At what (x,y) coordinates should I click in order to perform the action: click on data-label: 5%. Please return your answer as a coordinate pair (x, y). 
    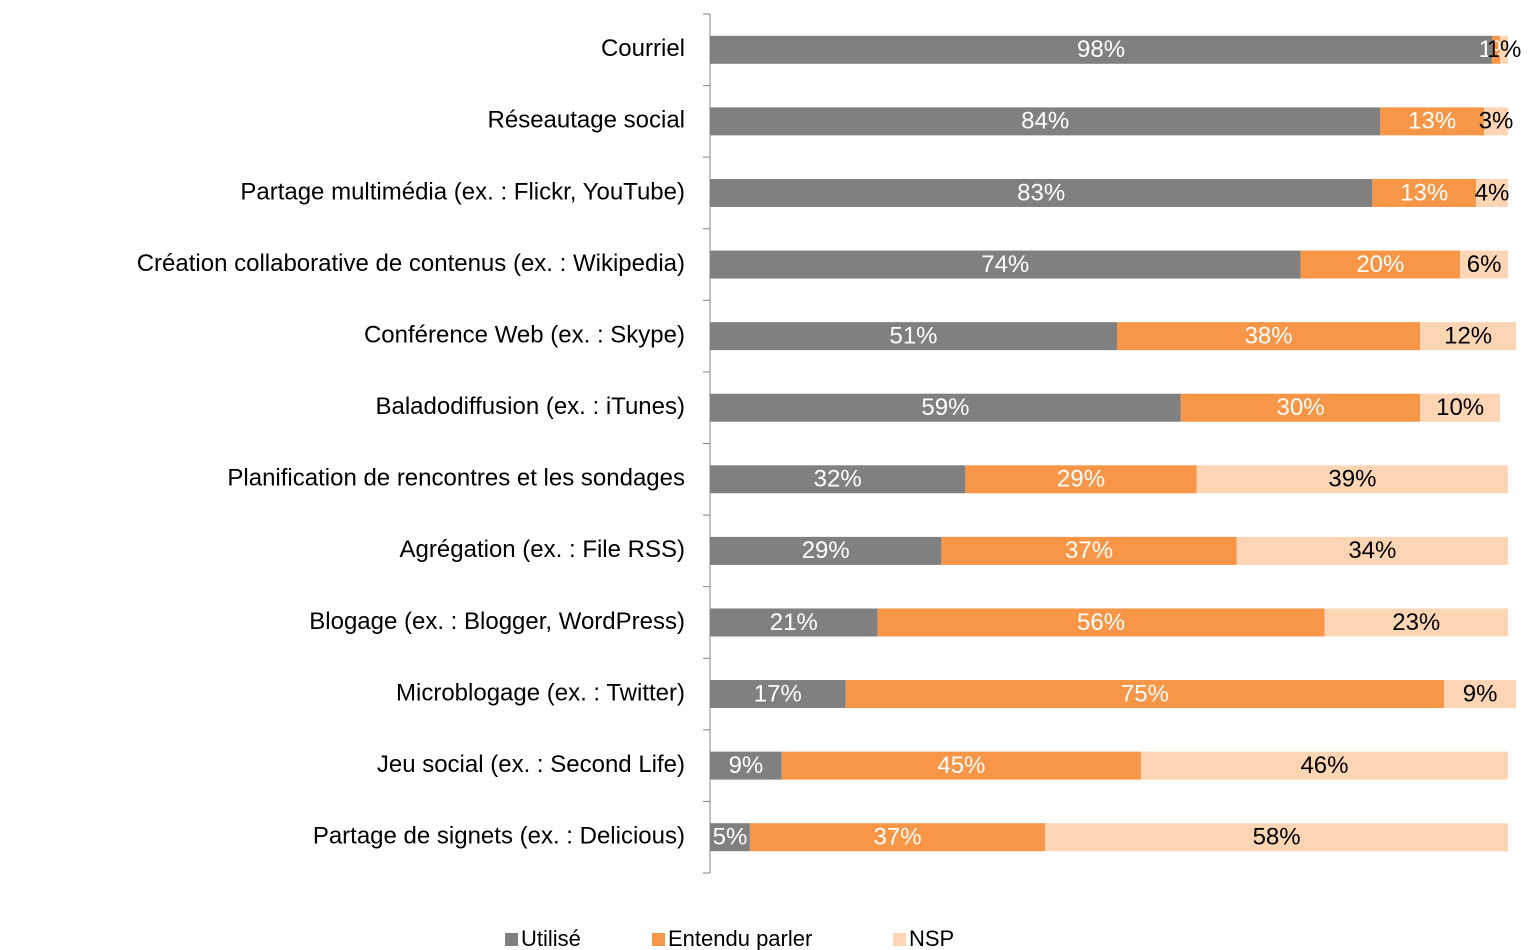
    Looking at the image, I should click on (730, 837).